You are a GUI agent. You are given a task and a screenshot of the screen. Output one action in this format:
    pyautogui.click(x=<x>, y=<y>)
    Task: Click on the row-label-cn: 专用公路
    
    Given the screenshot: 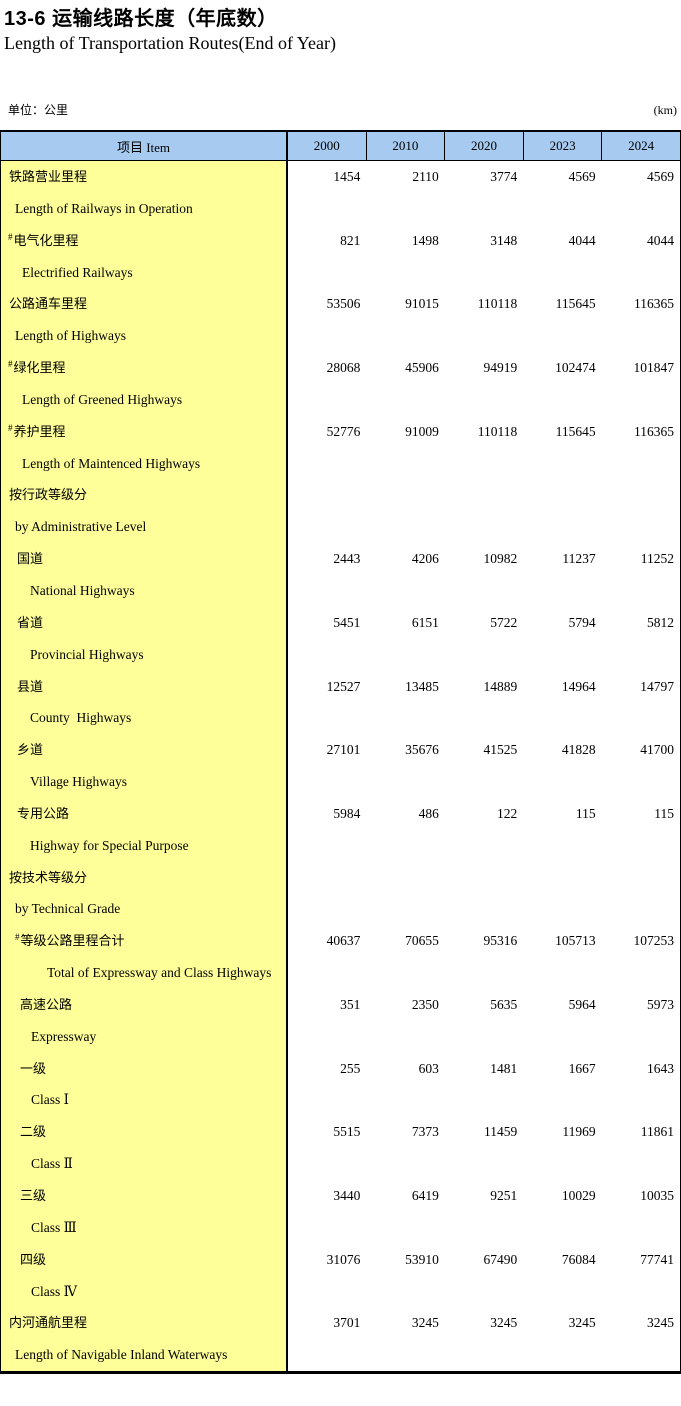 What is the action you would take?
    pyautogui.click(x=43, y=813)
    